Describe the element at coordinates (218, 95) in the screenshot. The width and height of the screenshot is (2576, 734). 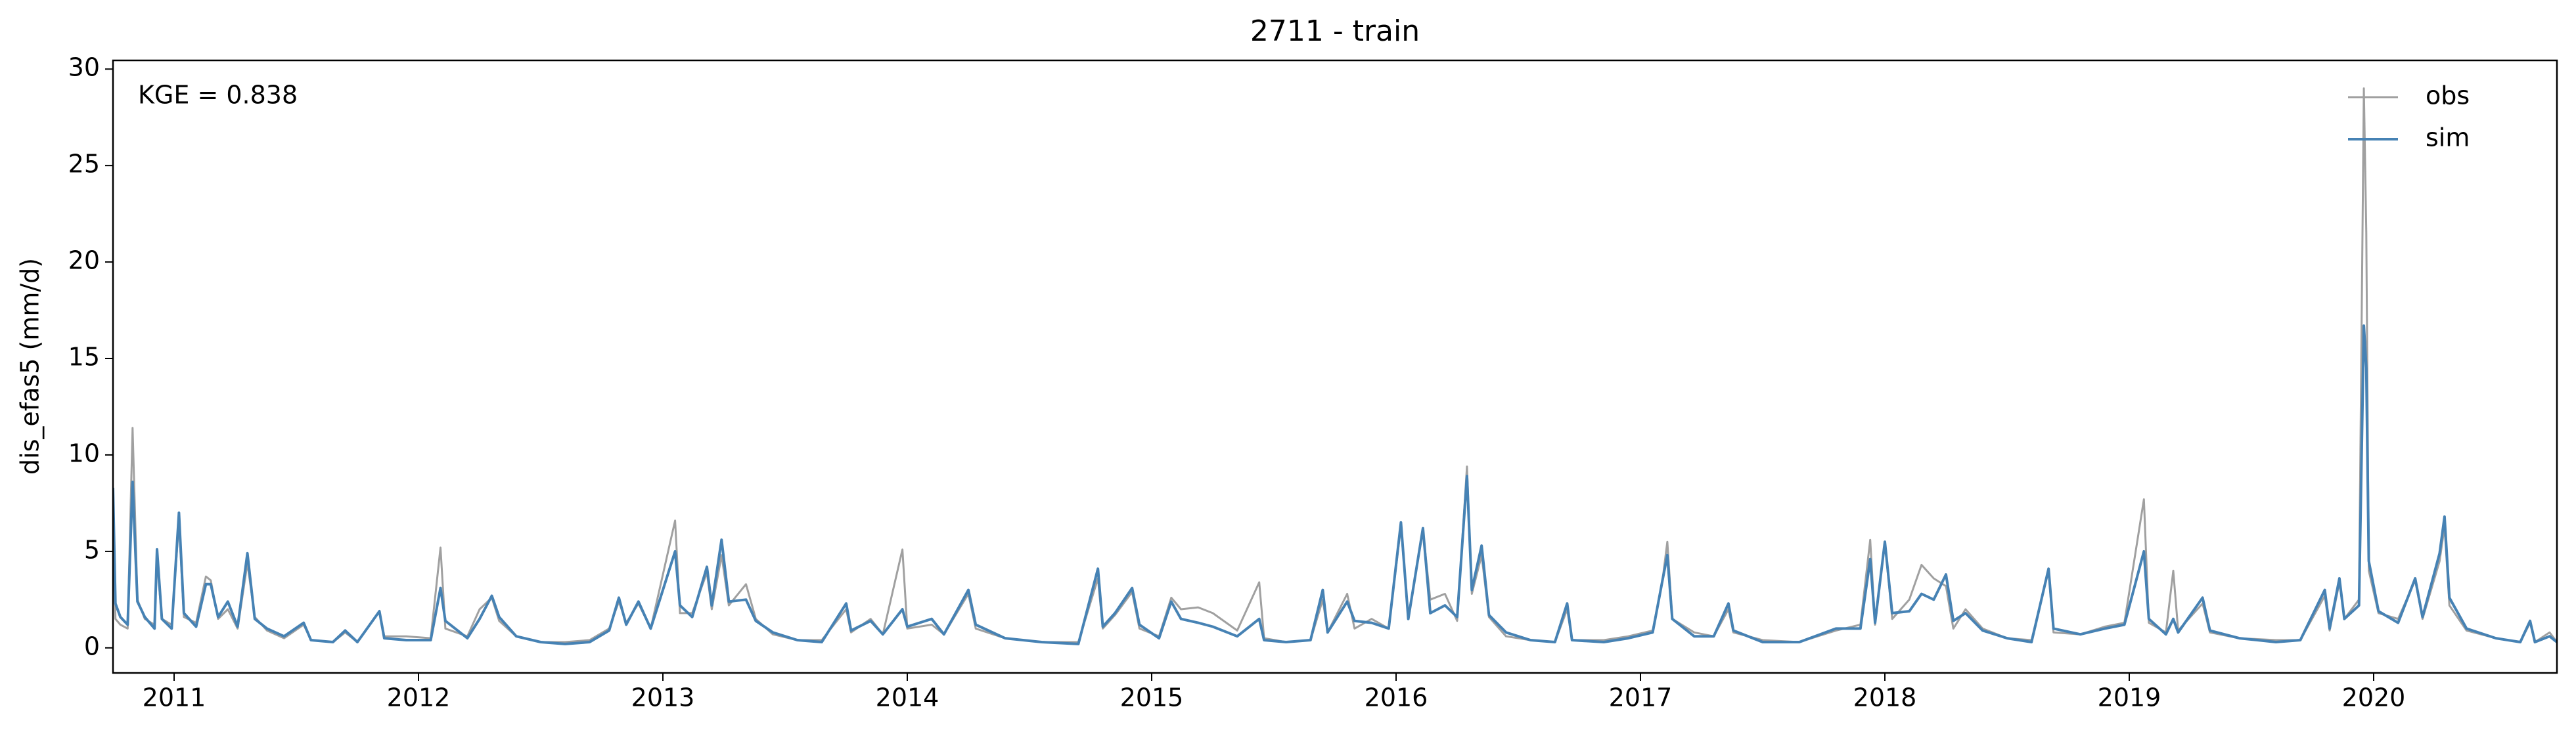
I see `annotation: KGE = 0.838` at that location.